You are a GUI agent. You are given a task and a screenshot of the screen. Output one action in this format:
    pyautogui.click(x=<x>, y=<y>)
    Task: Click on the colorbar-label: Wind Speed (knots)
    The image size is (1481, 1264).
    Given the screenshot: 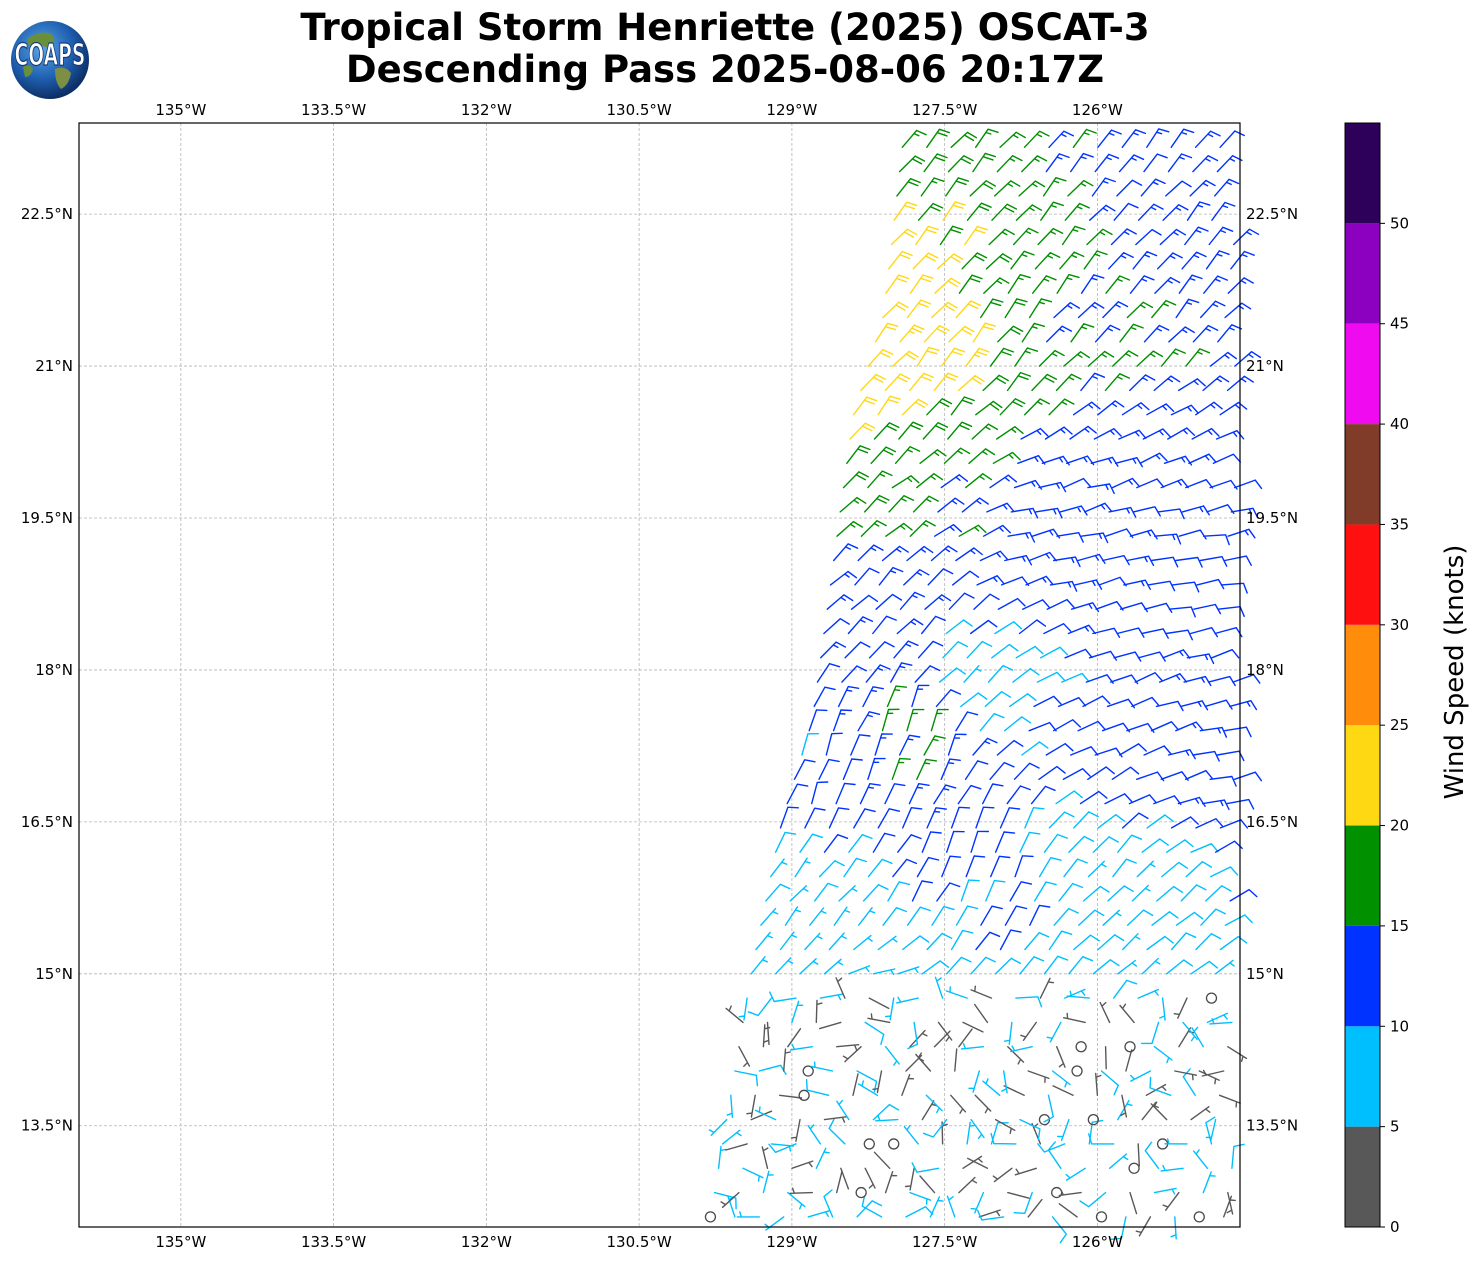 What is the action you would take?
    pyautogui.click(x=1455, y=672)
    